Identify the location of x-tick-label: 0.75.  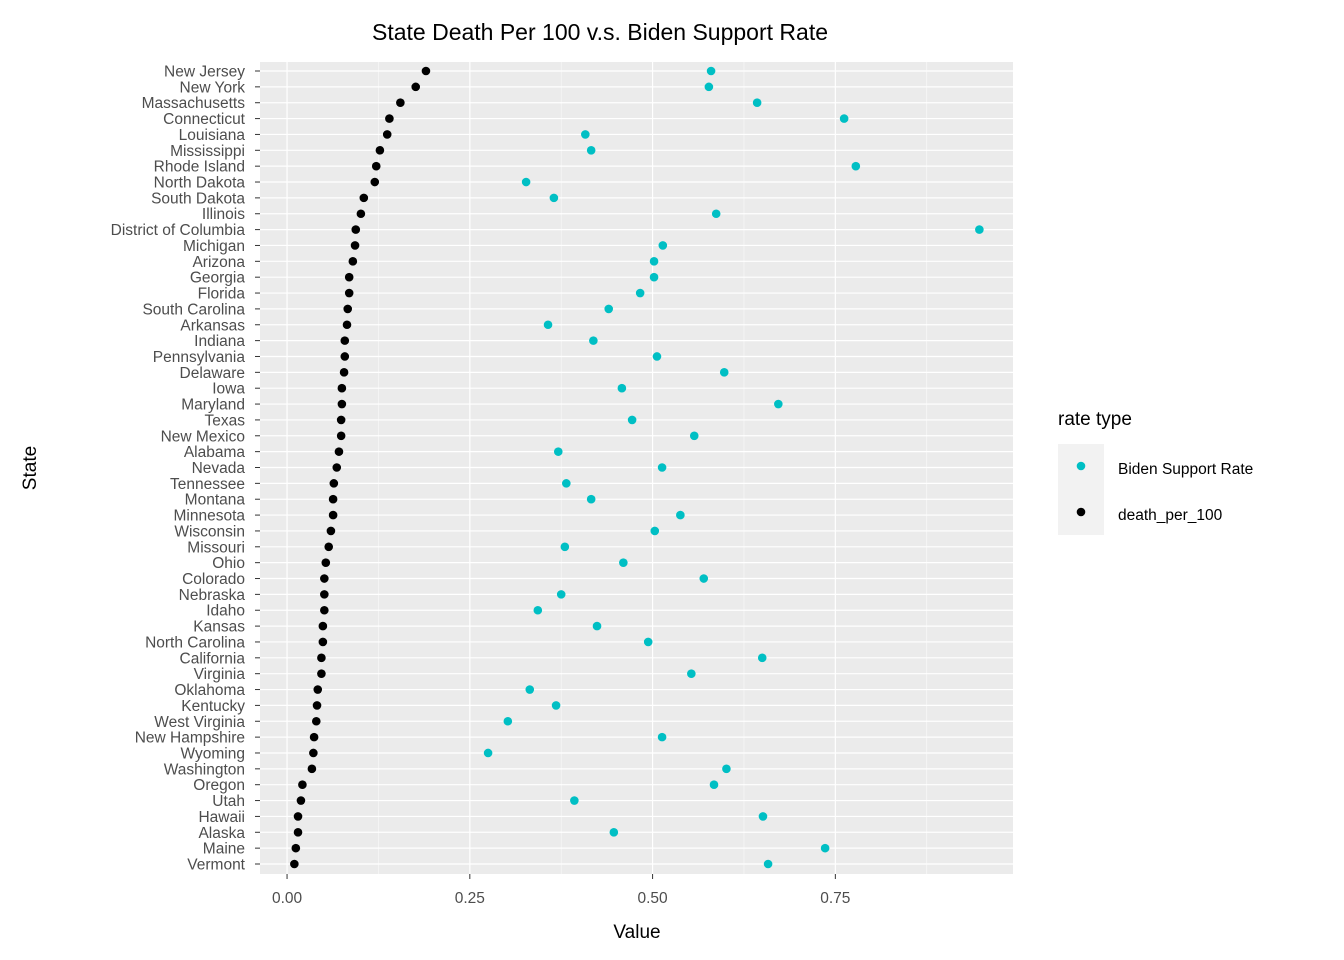
(835, 898).